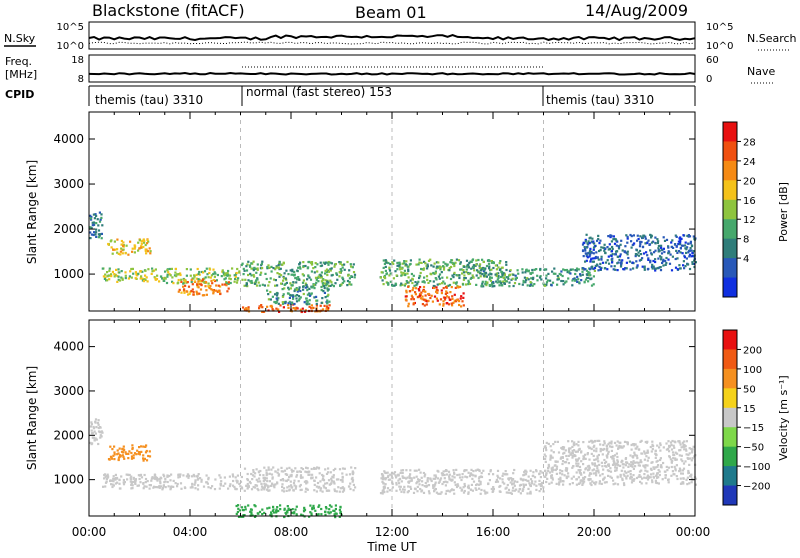 This screenshot has width=800, height=558. I want to click on colorbar-tick-label: −200, so click(756, 487).